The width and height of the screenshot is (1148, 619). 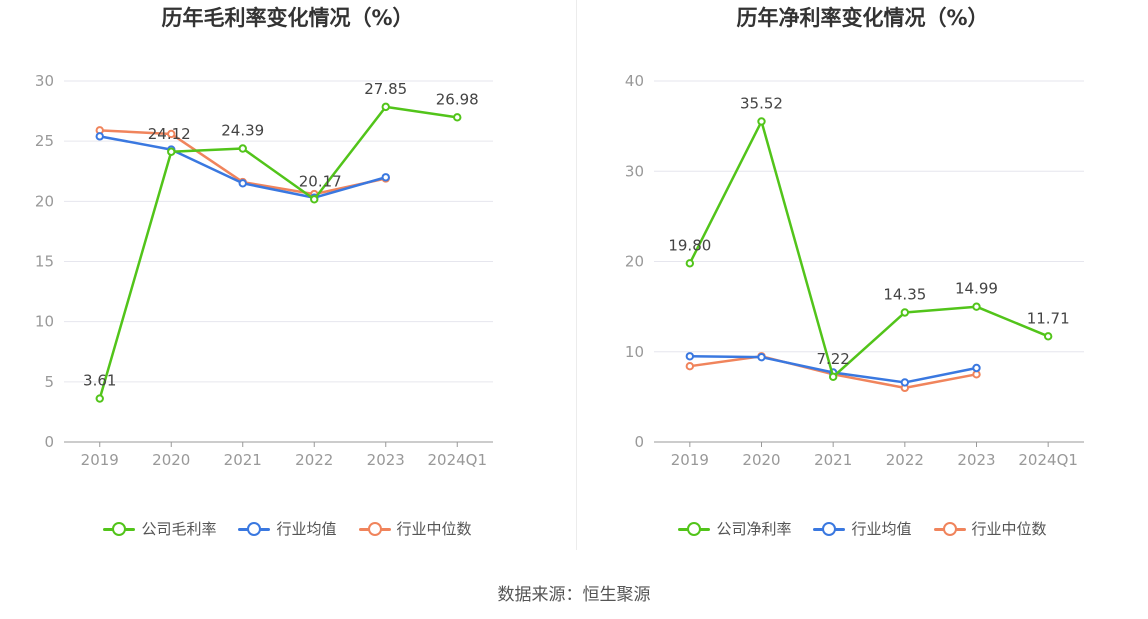 What do you see at coordinates (1048, 318) in the screenshot?
I see `data-label: 11.71` at bounding box center [1048, 318].